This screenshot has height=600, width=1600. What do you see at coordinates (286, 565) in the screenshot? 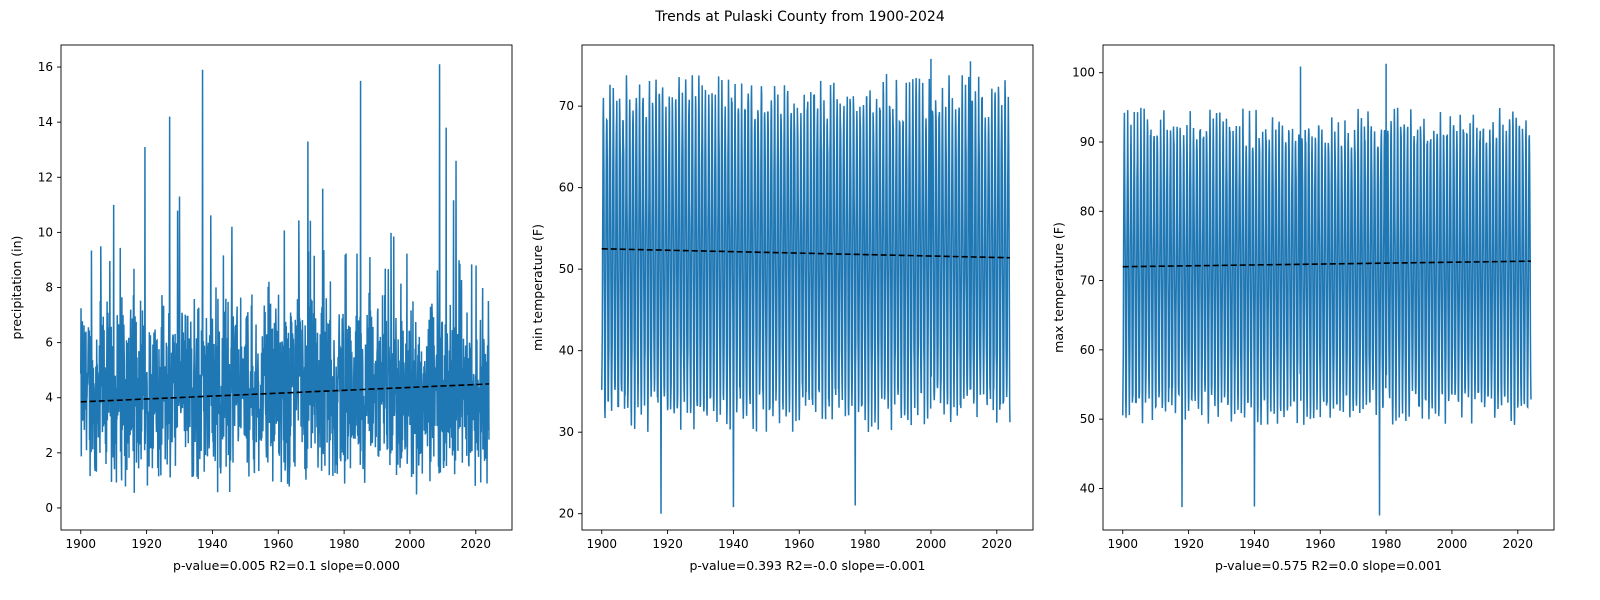
I see `x-axis-label: p-value=0.005 R2=0.1 slope=0.000` at bounding box center [286, 565].